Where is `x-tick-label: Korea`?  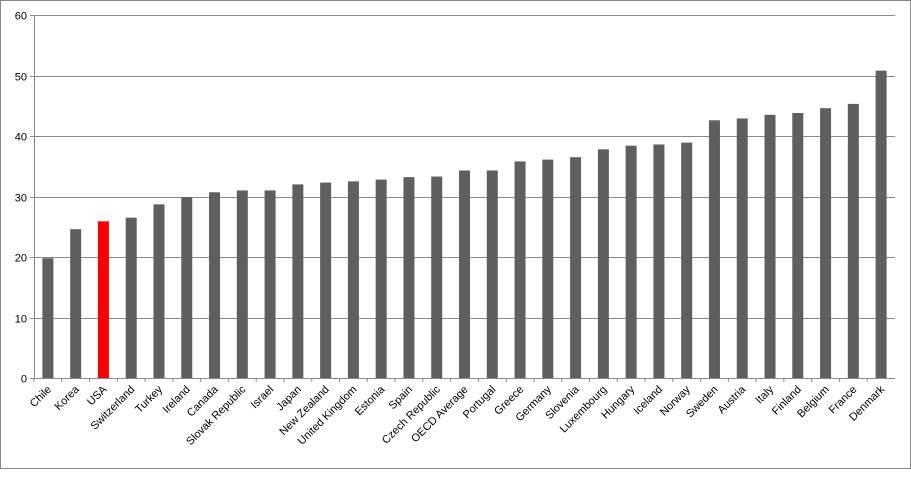
x-tick-label: Korea is located at coordinates (68, 398).